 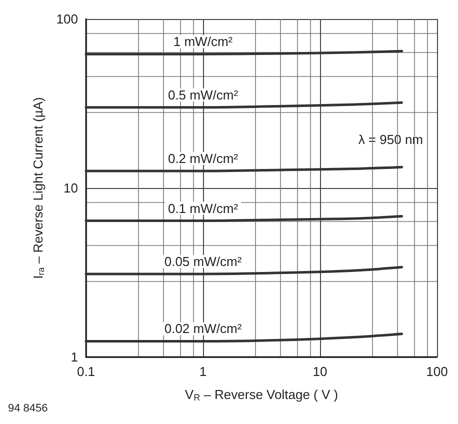 What do you see at coordinates (203, 208) in the screenshot?
I see `series-label: 0.1 mW/cm²` at bounding box center [203, 208].